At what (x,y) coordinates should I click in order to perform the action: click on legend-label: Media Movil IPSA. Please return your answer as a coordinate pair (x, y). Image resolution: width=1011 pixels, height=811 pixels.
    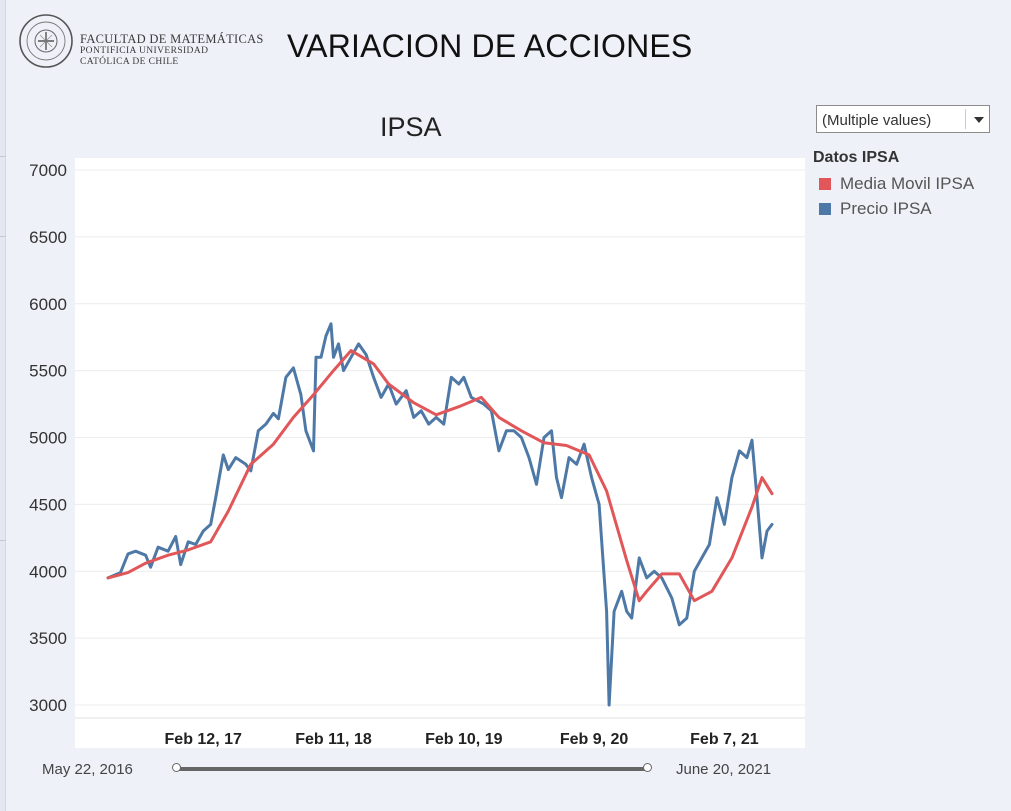
    Looking at the image, I should click on (907, 183).